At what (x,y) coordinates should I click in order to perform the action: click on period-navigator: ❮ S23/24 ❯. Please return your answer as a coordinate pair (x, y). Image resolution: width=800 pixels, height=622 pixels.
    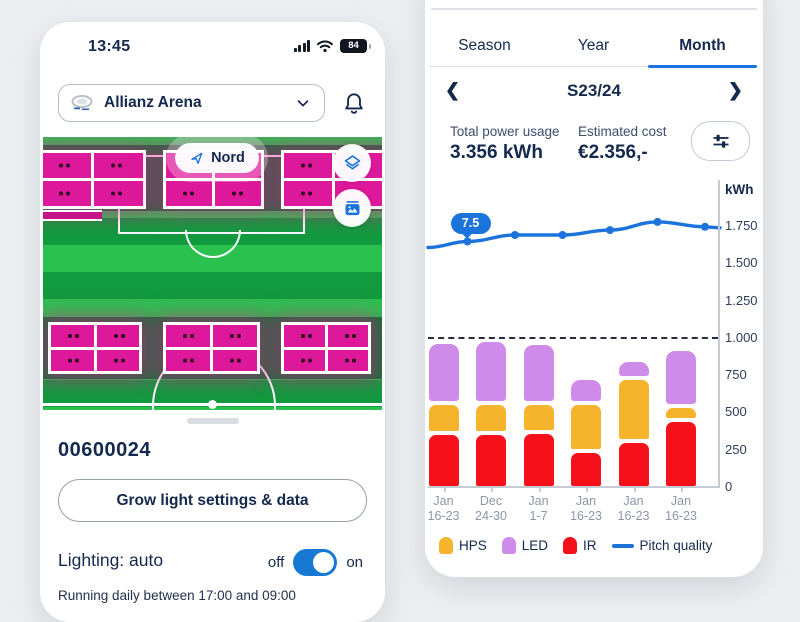
    Looking at the image, I should click on (594, 90).